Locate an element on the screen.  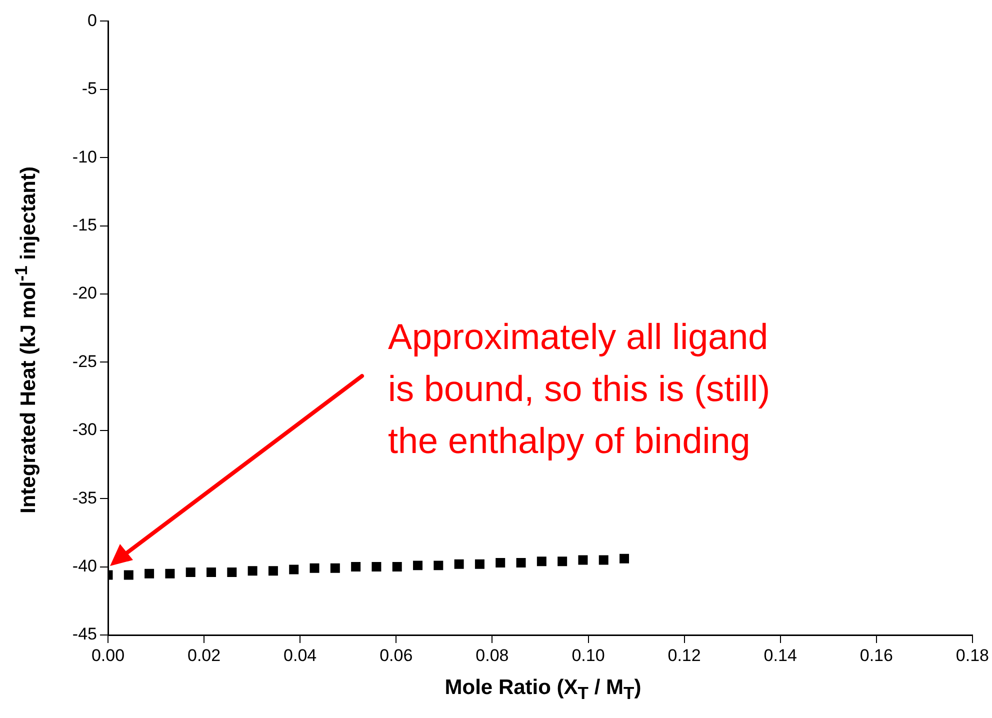
y-tick-label: -40 is located at coordinates (84, 566).